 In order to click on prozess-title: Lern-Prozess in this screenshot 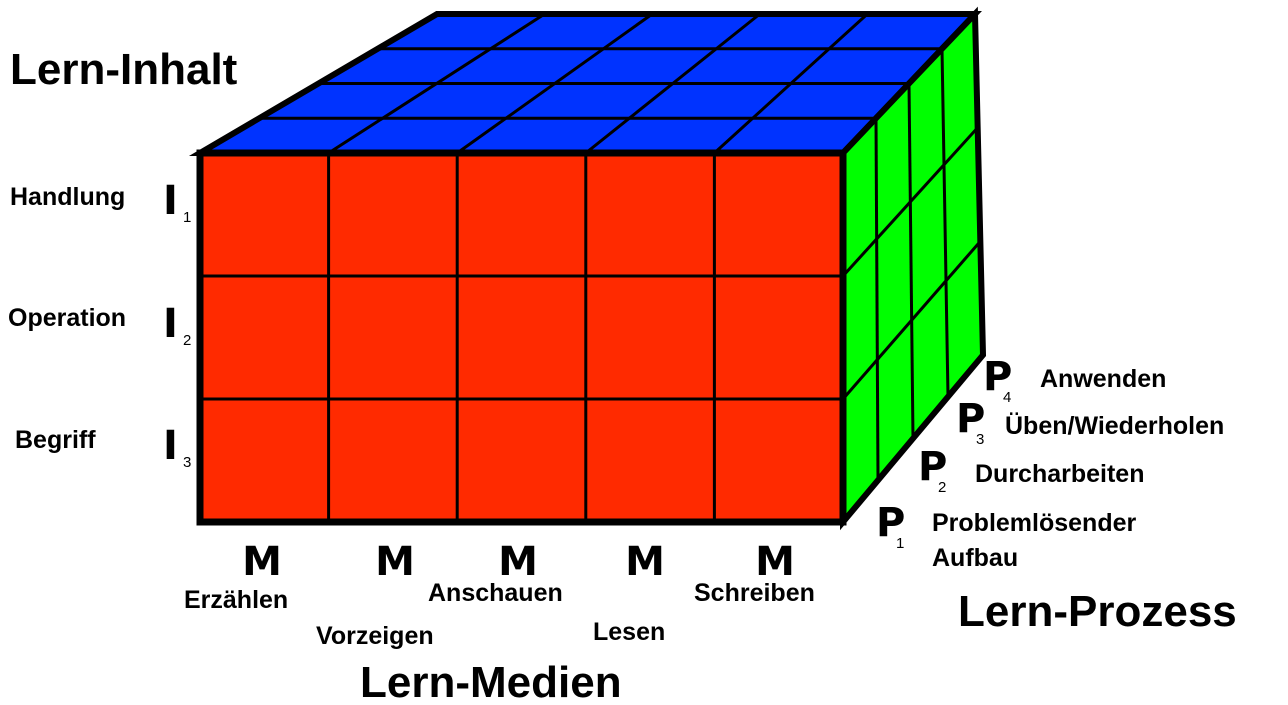, I will do `click(1097, 611)`.